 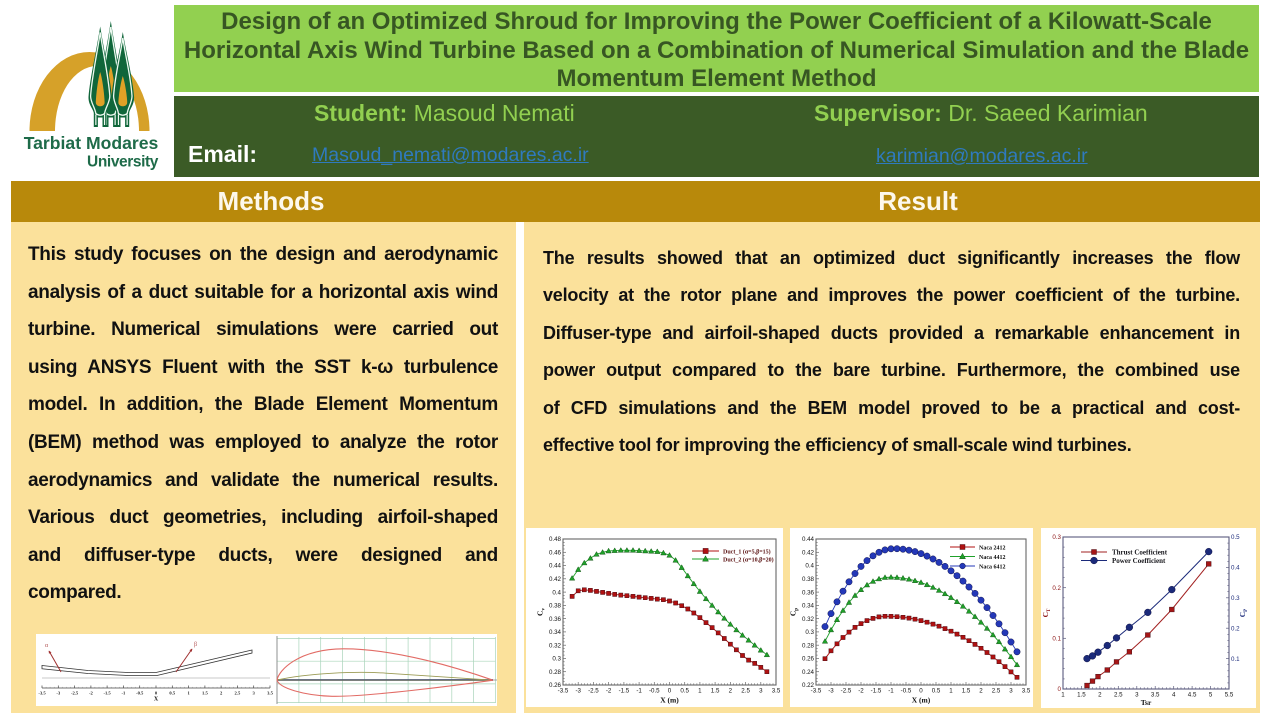 I want to click on svg-text: Tsr, so click(x=1146, y=702).